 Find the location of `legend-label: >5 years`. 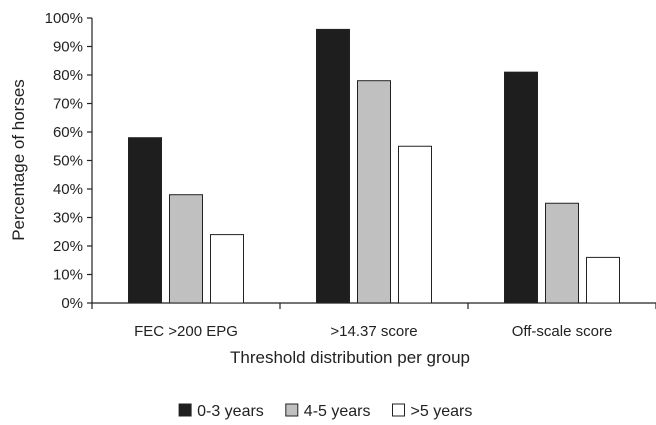

legend-label: >5 years is located at coordinates (442, 411).